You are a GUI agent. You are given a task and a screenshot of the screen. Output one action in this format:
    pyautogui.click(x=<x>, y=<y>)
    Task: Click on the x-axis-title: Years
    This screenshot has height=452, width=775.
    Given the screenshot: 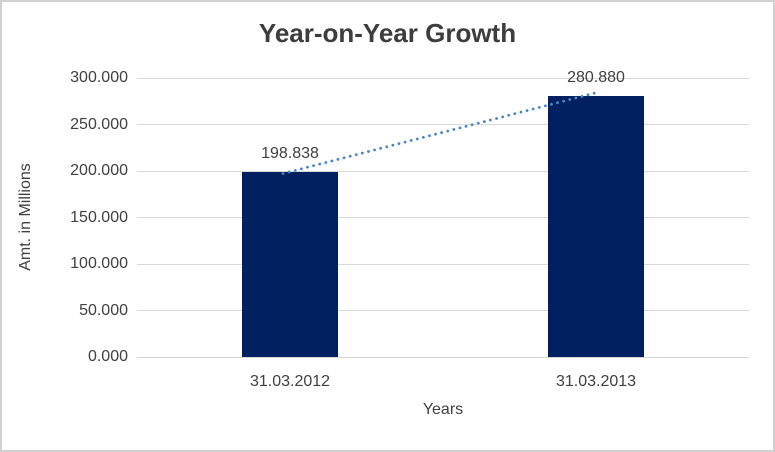 What is the action you would take?
    pyautogui.click(x=443, y=409)
    